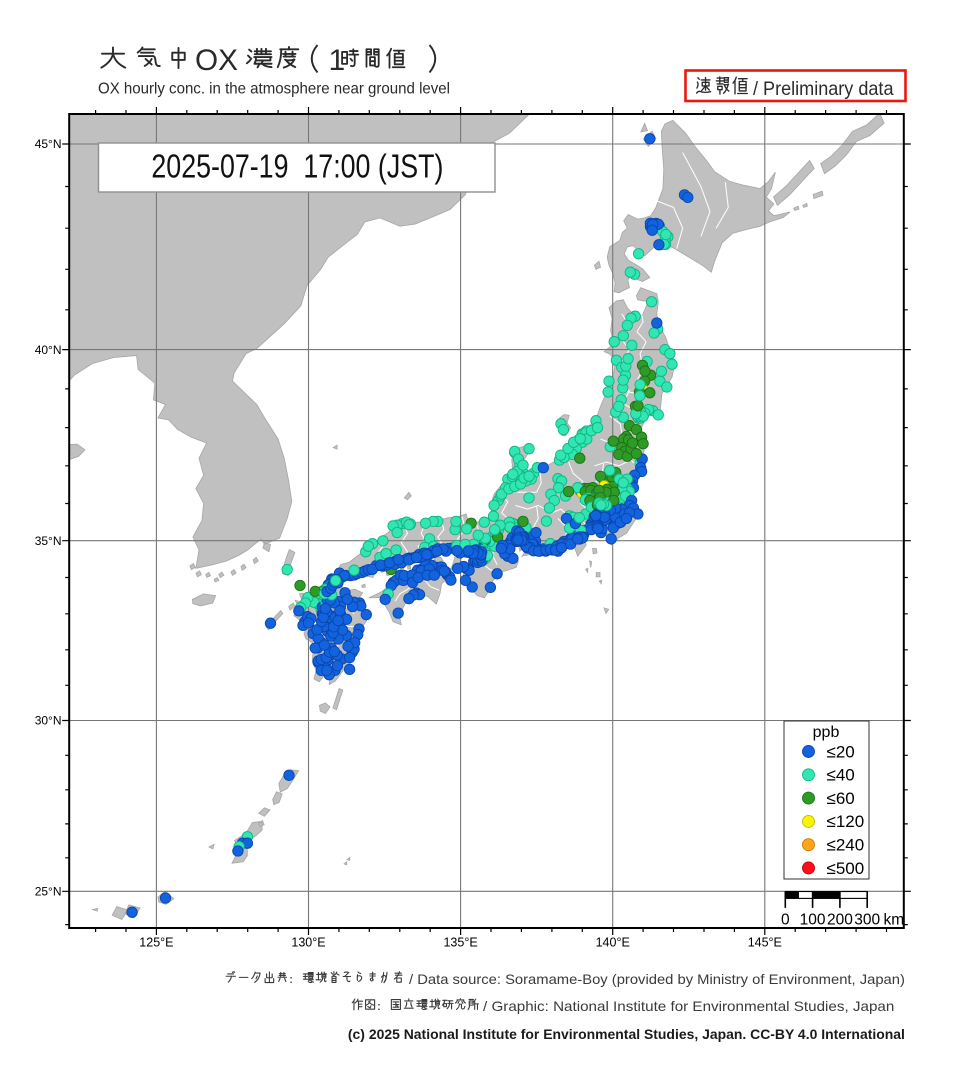  I want to click on svg-text: 135°E, so click(460, 943).